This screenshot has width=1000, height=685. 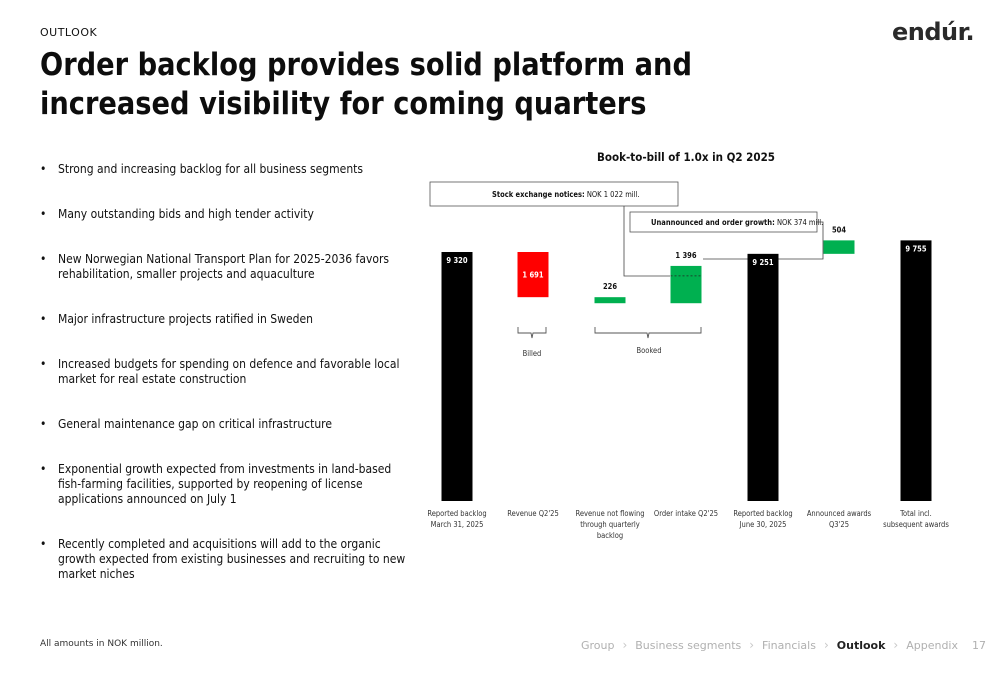 I want to click on page-number: 17, so click(x=979, y=645).